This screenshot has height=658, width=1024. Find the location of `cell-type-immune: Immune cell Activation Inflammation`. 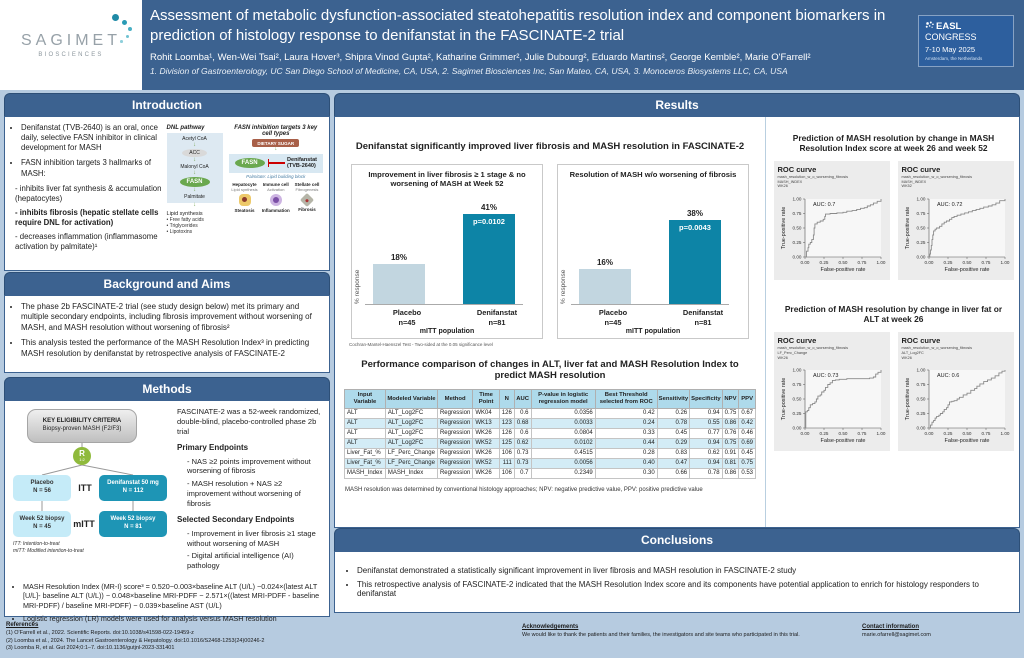

cell-type-immune: Immune cell Activation Inflammation is located at coordinates (275, 197).